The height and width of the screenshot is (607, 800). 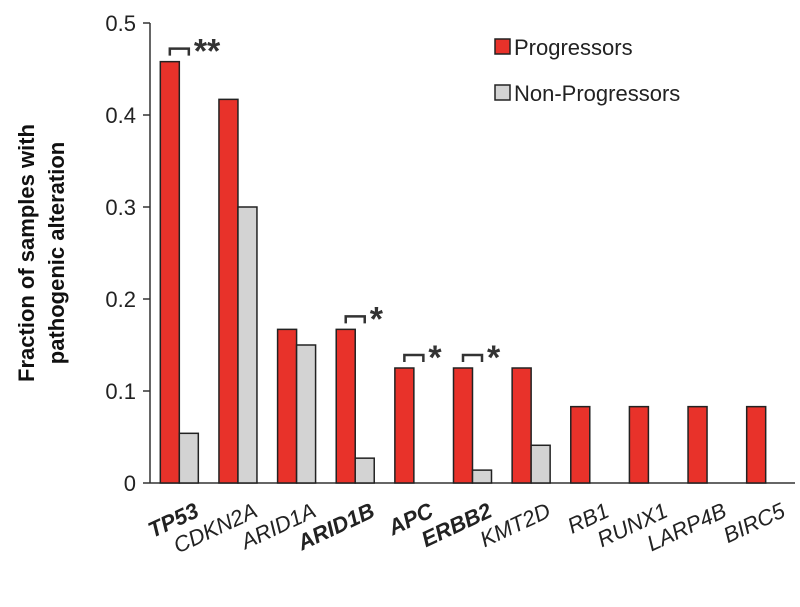 What do you see at coordinates (120, 391) in the screenshot?
I see `y-tick-label: 0.1` at bounding box center [120, 391].